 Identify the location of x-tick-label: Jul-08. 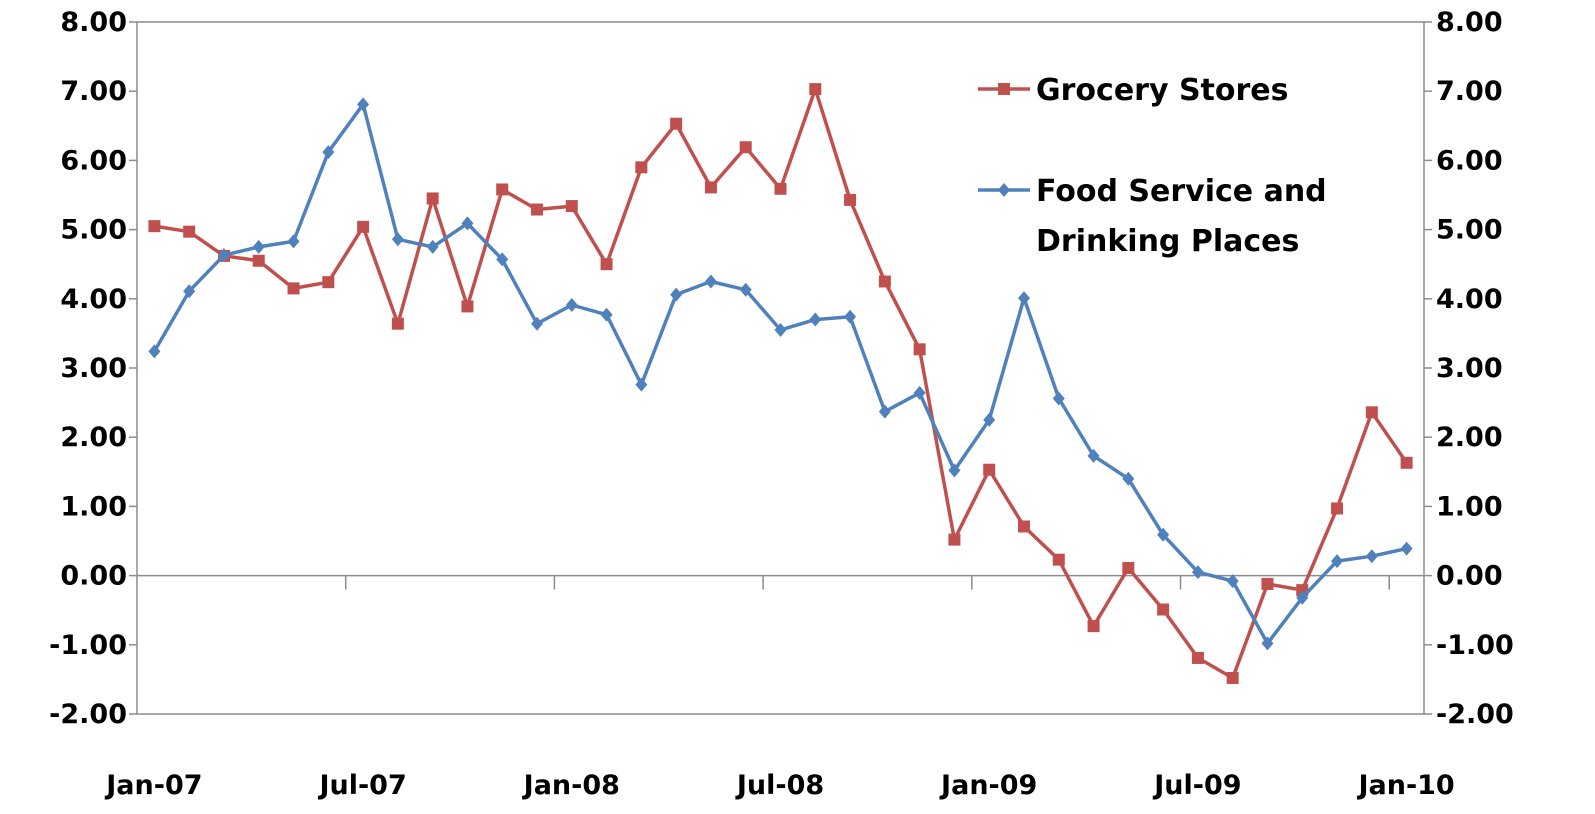
(779, 785).